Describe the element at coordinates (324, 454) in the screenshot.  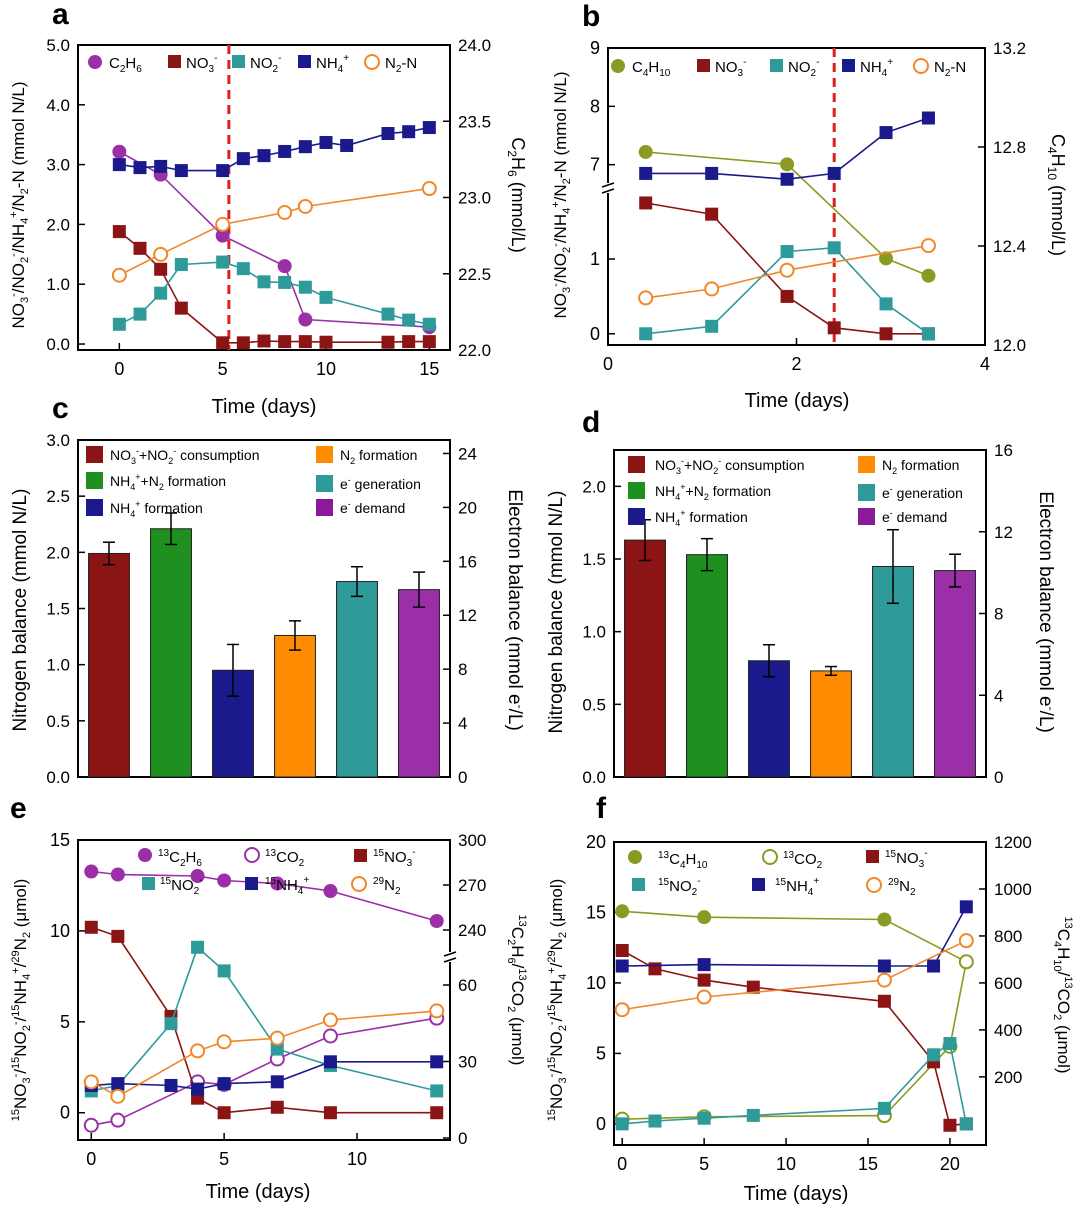
I see `legend-marker-n2-formation` at that location.